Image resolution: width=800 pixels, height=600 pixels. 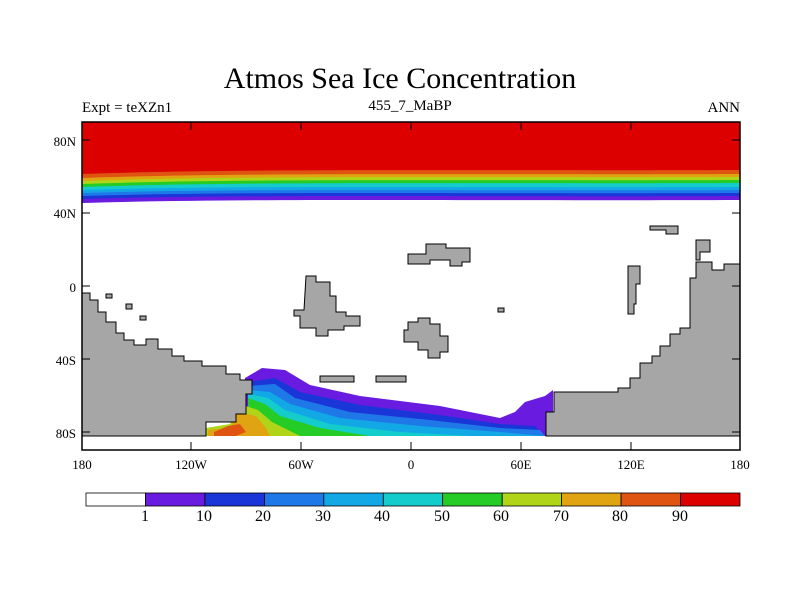 I want to click on land-north-island, so click(x=439, y=255).